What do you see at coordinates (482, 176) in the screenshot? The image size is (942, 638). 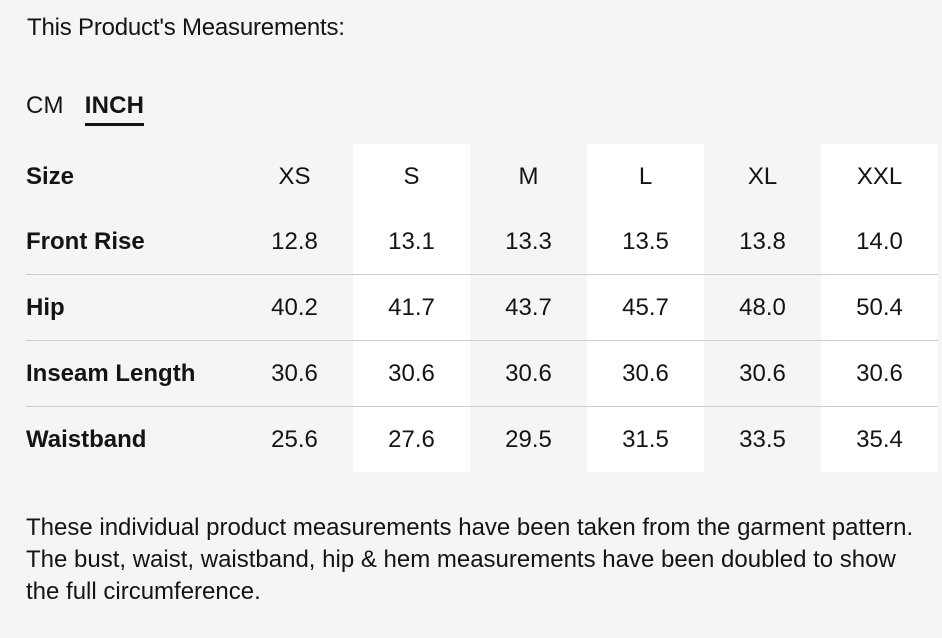 I see `table-header-row: Size XS S M L XL XXL` at bounding box center [482, 176].